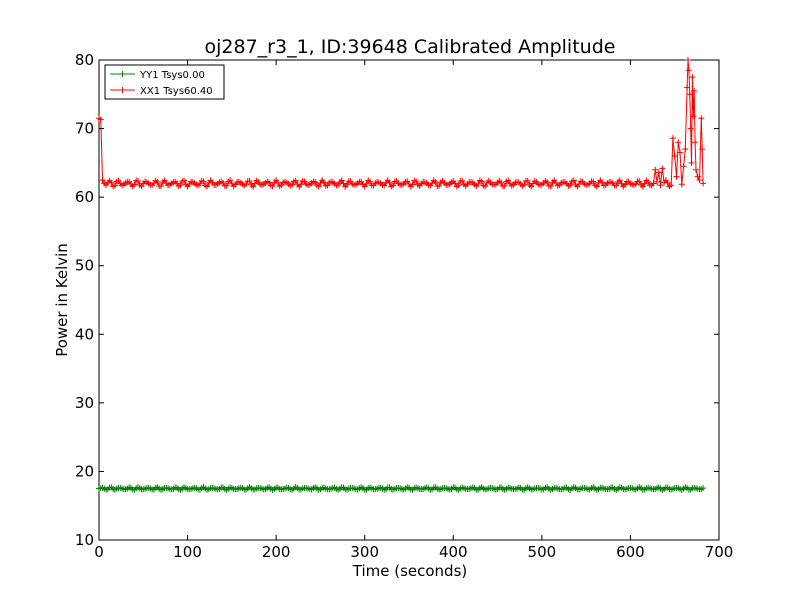 The width and height of the screenshot is (800, 600). I want to click on y-tick-label: 20, so click(84, 471).